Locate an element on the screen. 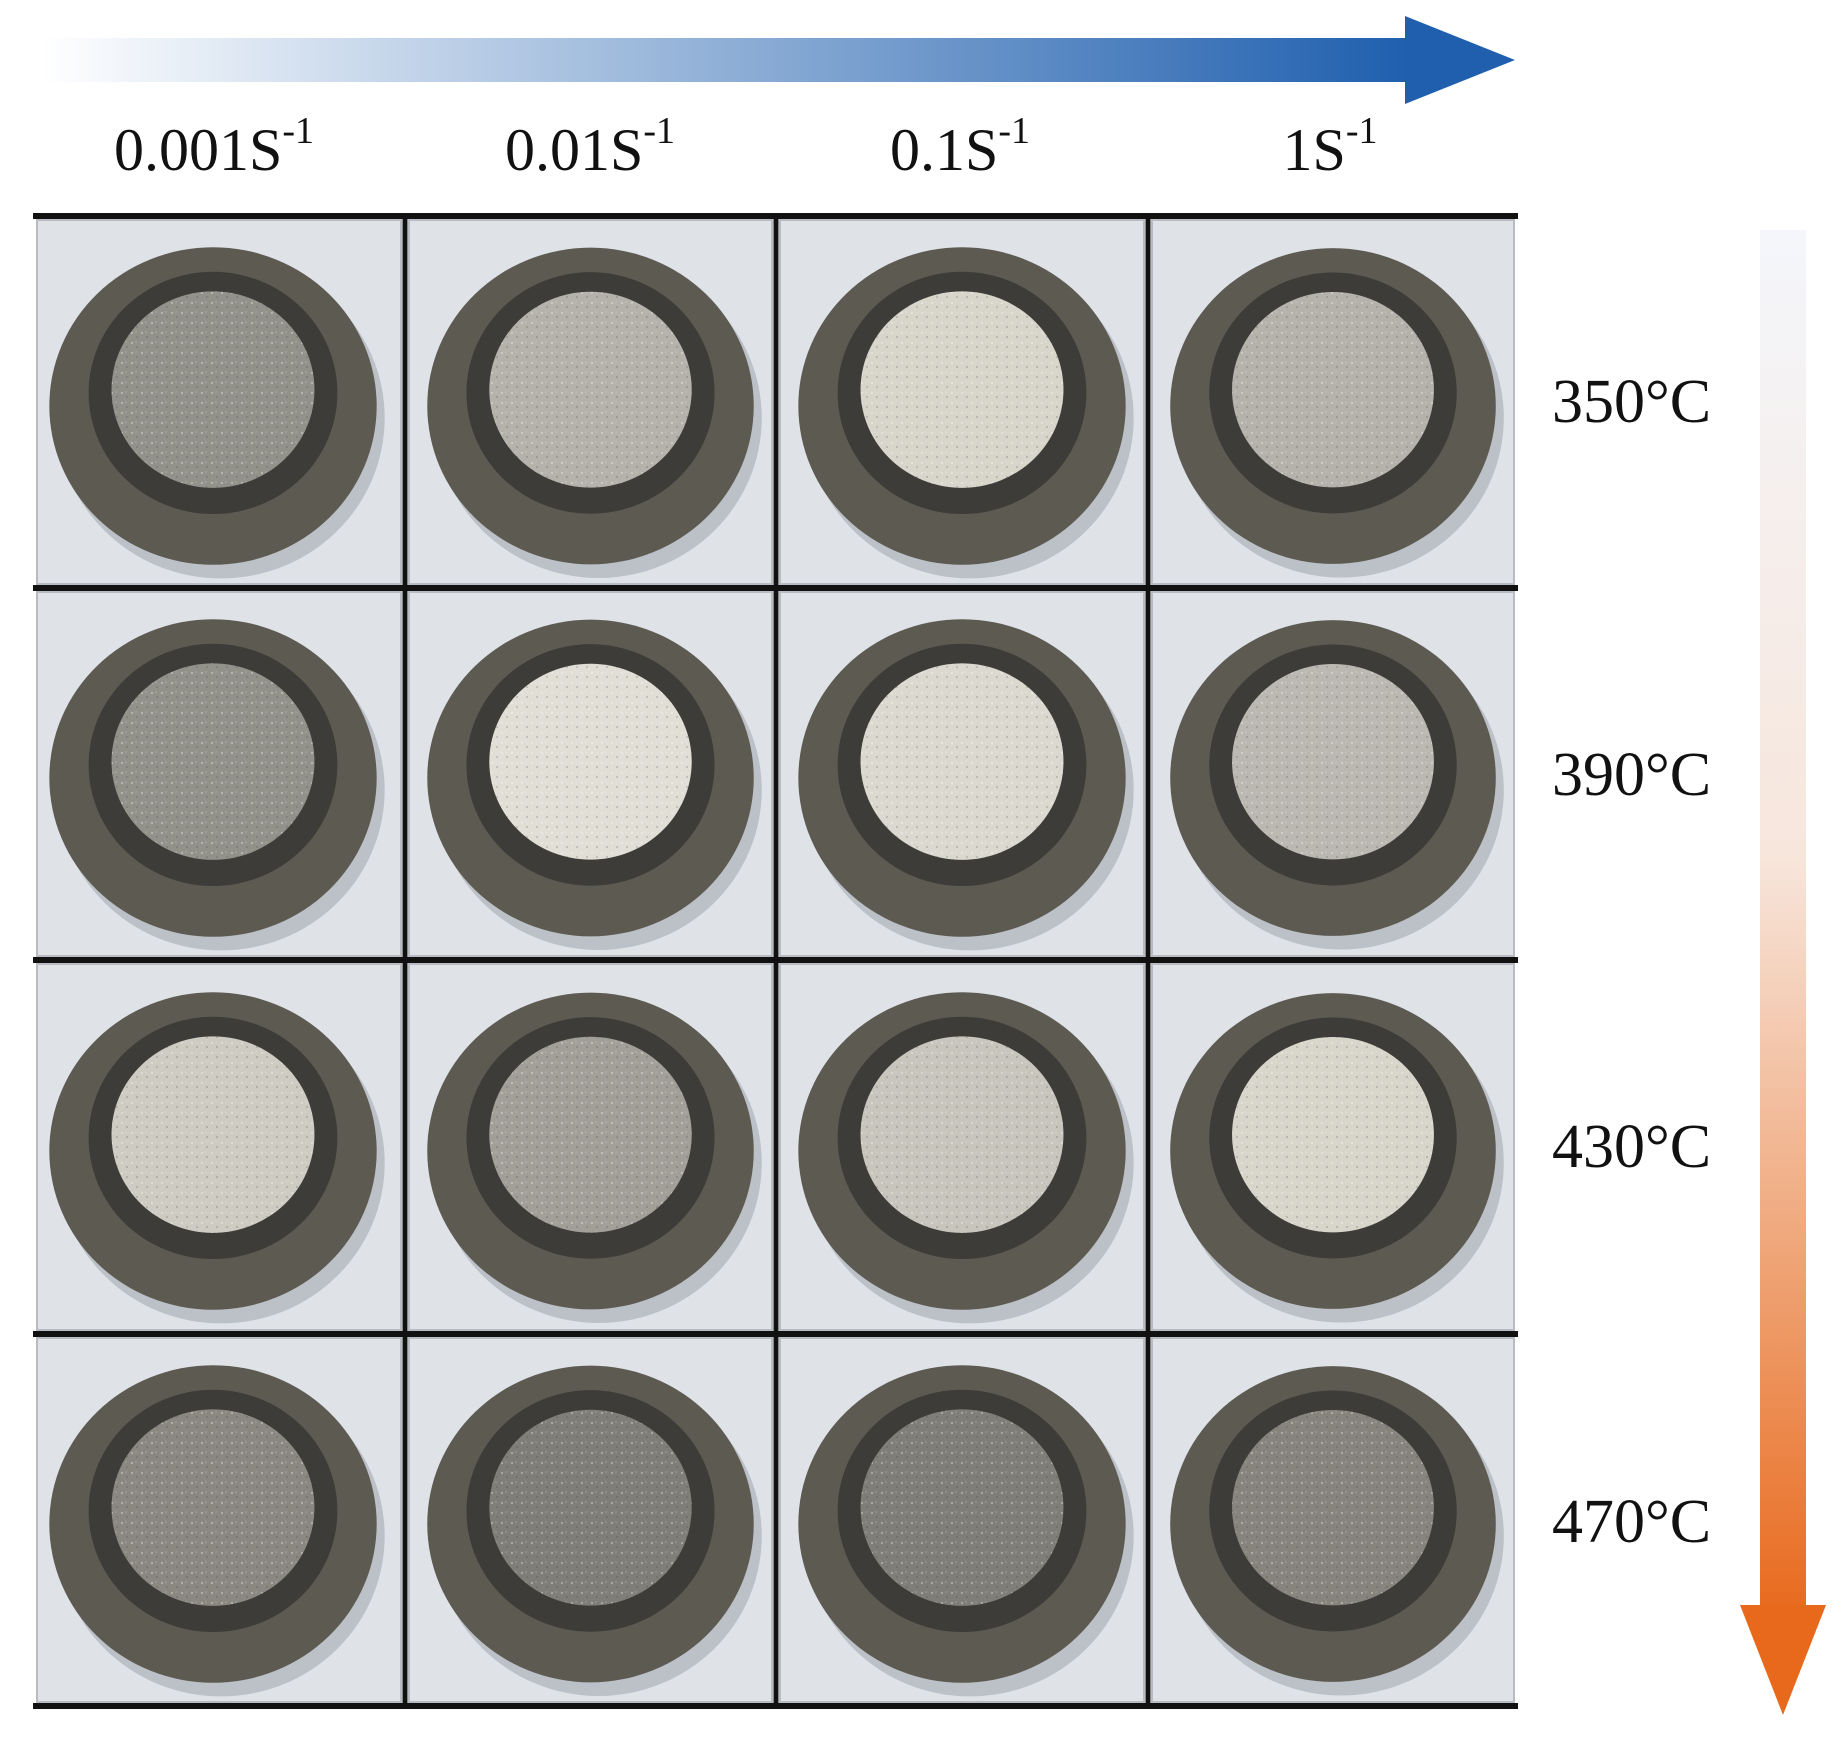 Image resolution: width=1840 pixels, height=1741 pixels. strain-rate-label: 0.1S-1 is located at coordinates (960, 146).